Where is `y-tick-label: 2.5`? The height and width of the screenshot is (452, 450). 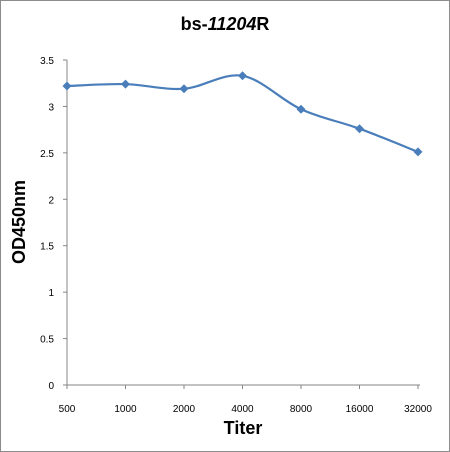 y-tick-label: 2.5 is located at coordinates (47, 154).